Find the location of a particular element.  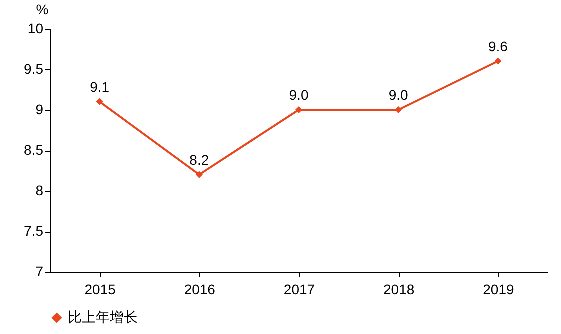

legend-label: 比上年增长 is located at coordinates (103, 317).